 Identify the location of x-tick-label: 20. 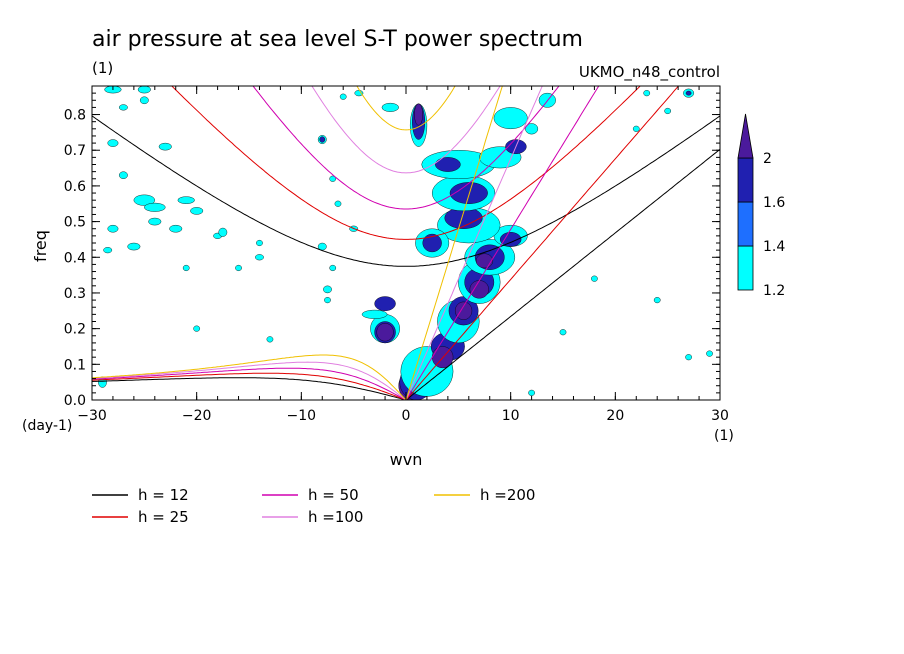
(615, 416).